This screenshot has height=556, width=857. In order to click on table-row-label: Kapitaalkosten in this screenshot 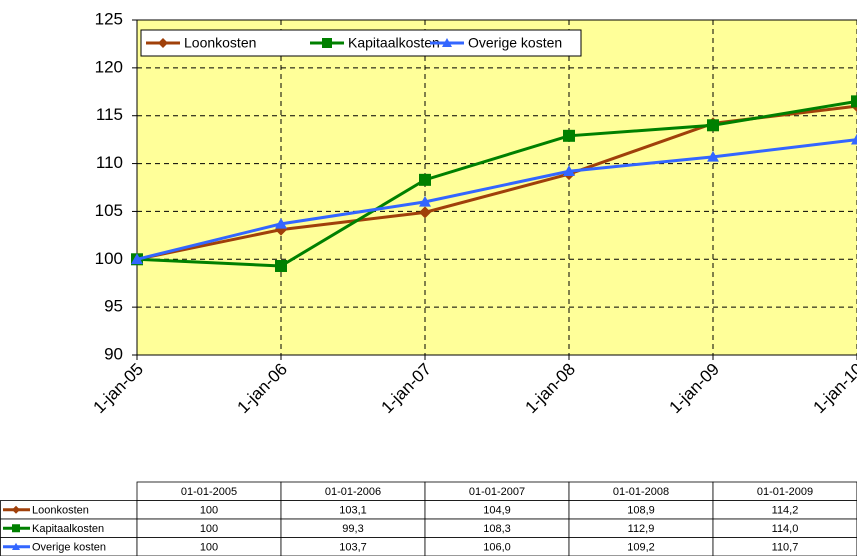, I will do `click(68, 529)`.